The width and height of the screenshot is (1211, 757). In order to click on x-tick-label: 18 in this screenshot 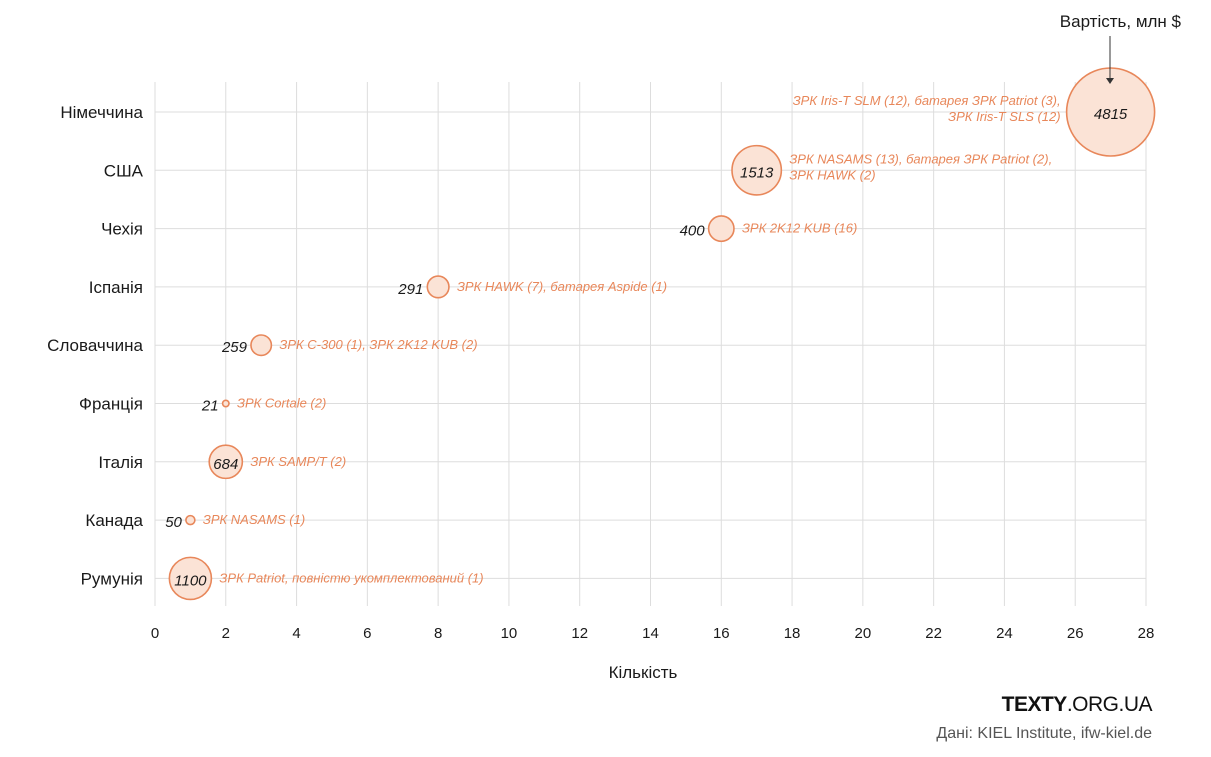, I will do `click(792, 633)`.